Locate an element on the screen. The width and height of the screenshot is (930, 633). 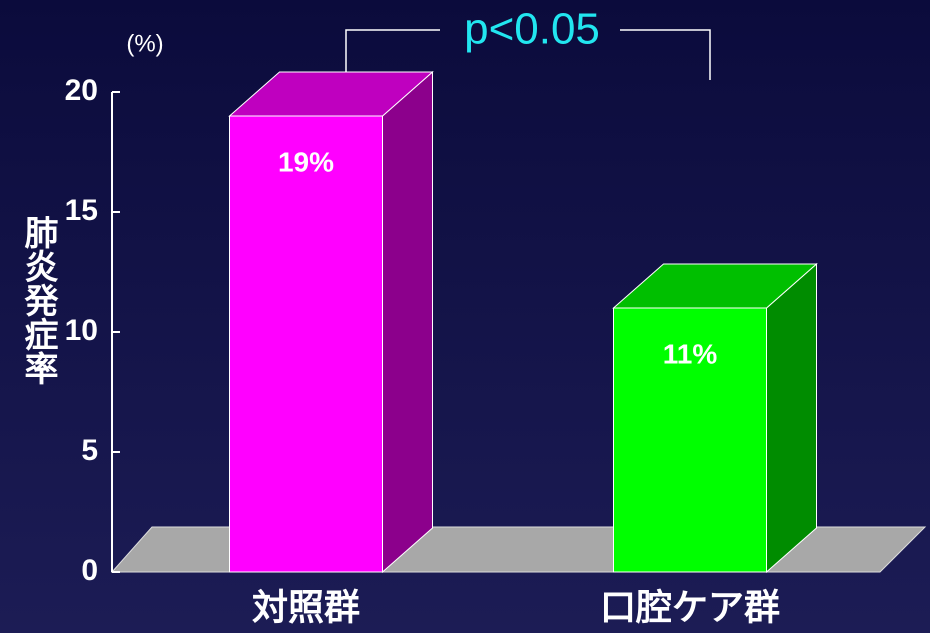
value-label: 19% is located at coordinates (306, 161).